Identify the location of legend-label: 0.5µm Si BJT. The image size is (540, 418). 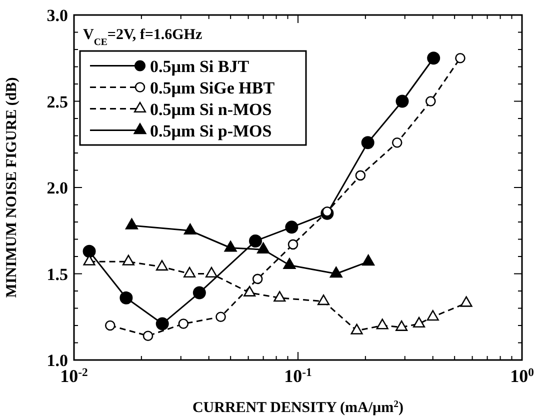
(200, 66).